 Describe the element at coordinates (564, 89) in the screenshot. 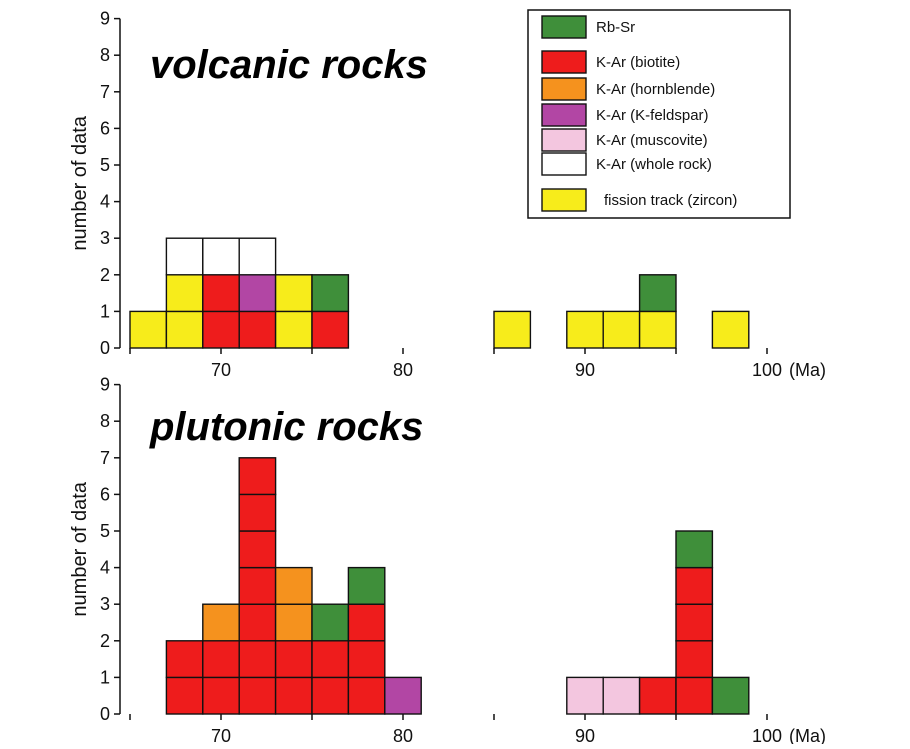

I see `legend-swatch-k-ar-hornblende` at that location.